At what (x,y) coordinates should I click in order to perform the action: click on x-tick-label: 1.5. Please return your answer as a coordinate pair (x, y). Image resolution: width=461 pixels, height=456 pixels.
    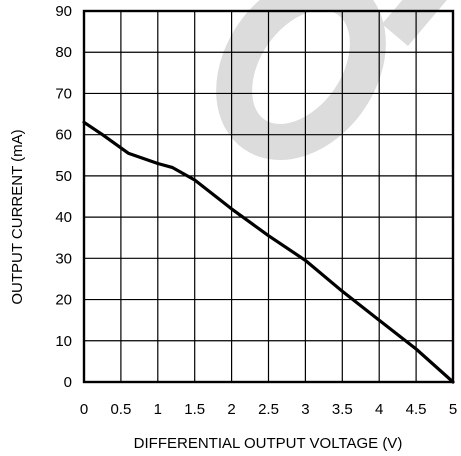
    Looking at the image, I should click on (194, 409).